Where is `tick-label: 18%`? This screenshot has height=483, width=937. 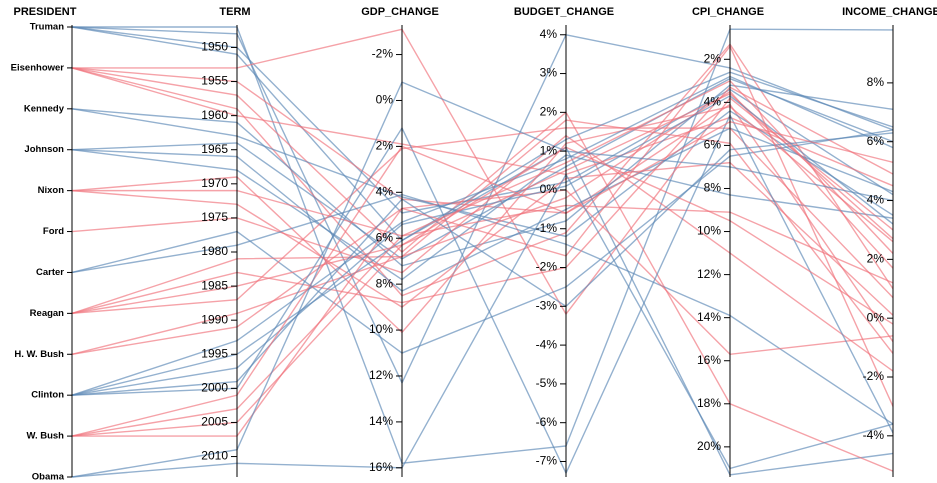 tick-label: 18% is located at coordinates (709, 403).